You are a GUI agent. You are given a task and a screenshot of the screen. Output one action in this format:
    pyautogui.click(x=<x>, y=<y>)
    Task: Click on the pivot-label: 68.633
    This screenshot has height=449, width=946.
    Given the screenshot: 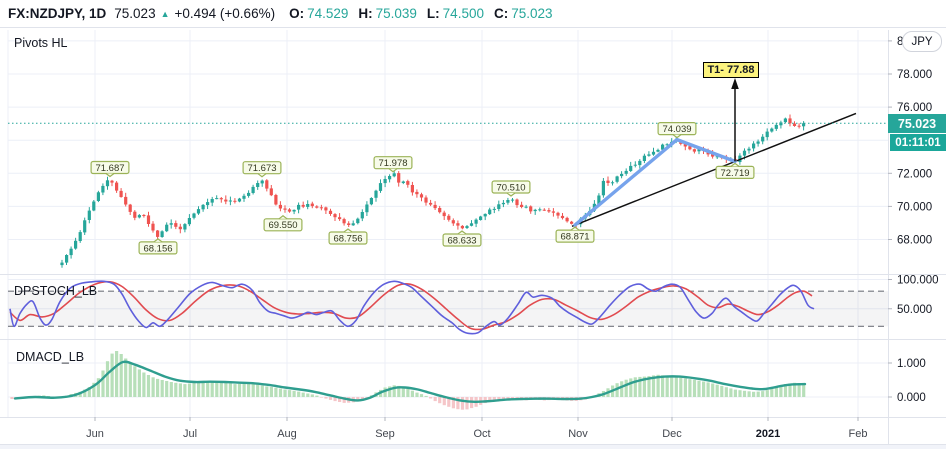 What is the action you would take?
    pyautogui.click(x=462, y=238)
    